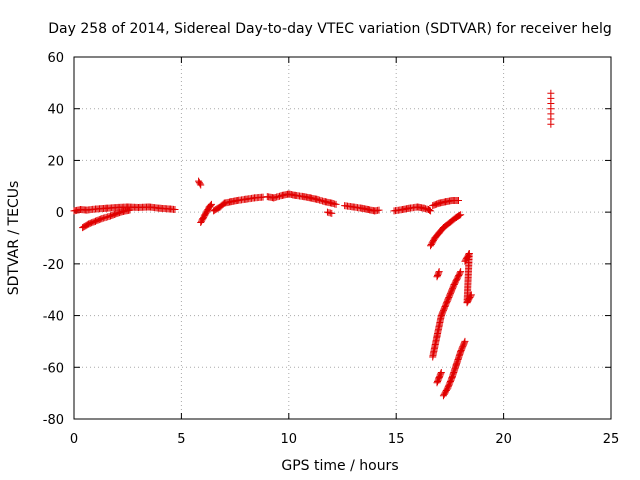 This screenshot has height=480, width=640. I want to click on x-tick-label: 5, so click(181, 439).